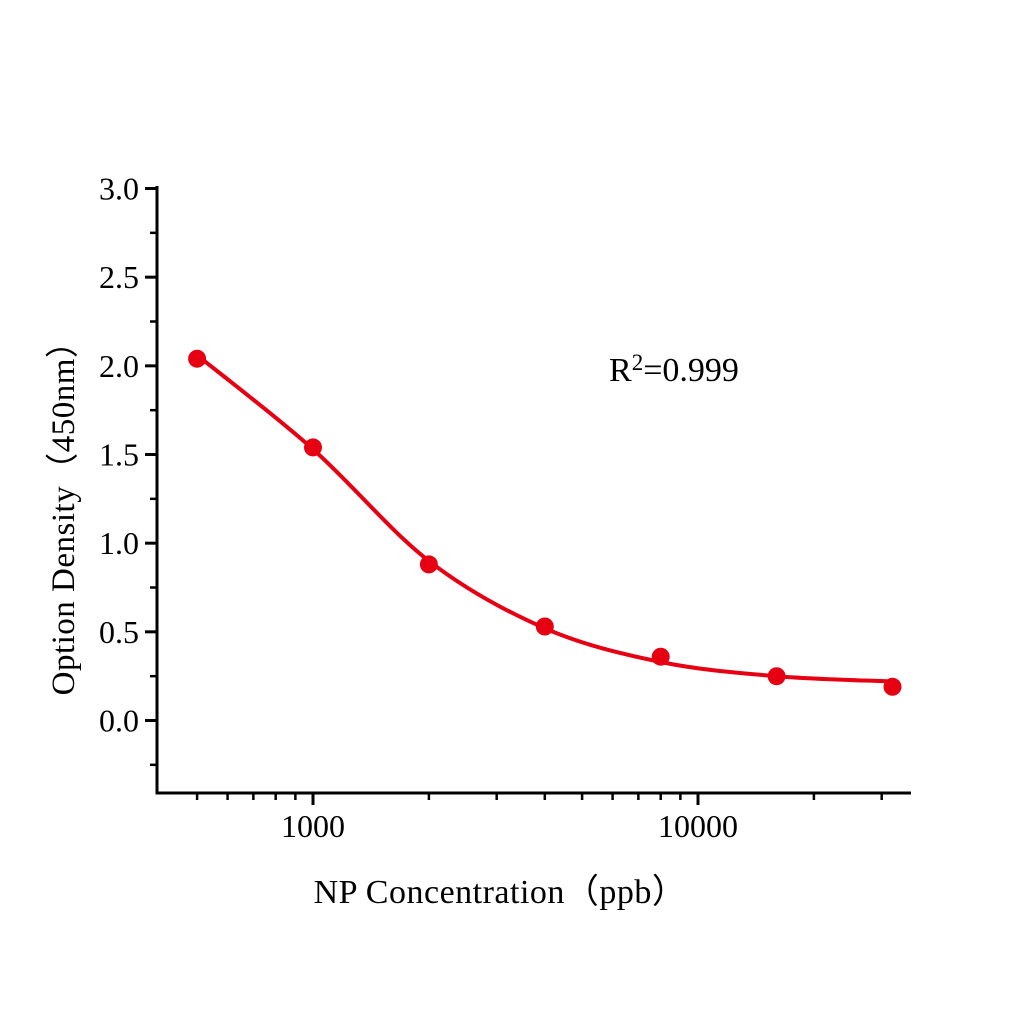 This screenshot has width=1024, height=1024. Describe the element at coordinates (119, 721) in the screenshot. I see `y-tick-label: 0.0` at that location.